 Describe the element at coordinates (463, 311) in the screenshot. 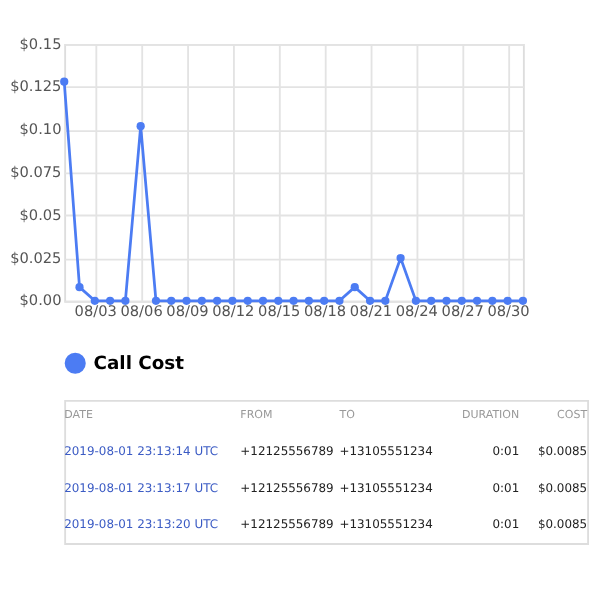

I see `x-tick-label: 08/27` at that location.